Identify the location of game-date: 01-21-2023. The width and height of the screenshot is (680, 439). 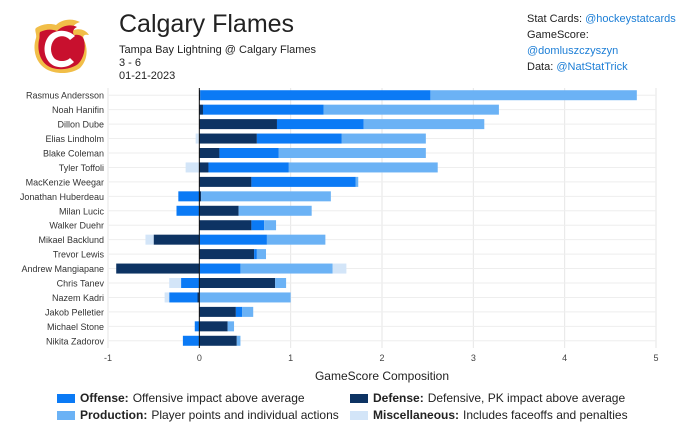
(147, 76).